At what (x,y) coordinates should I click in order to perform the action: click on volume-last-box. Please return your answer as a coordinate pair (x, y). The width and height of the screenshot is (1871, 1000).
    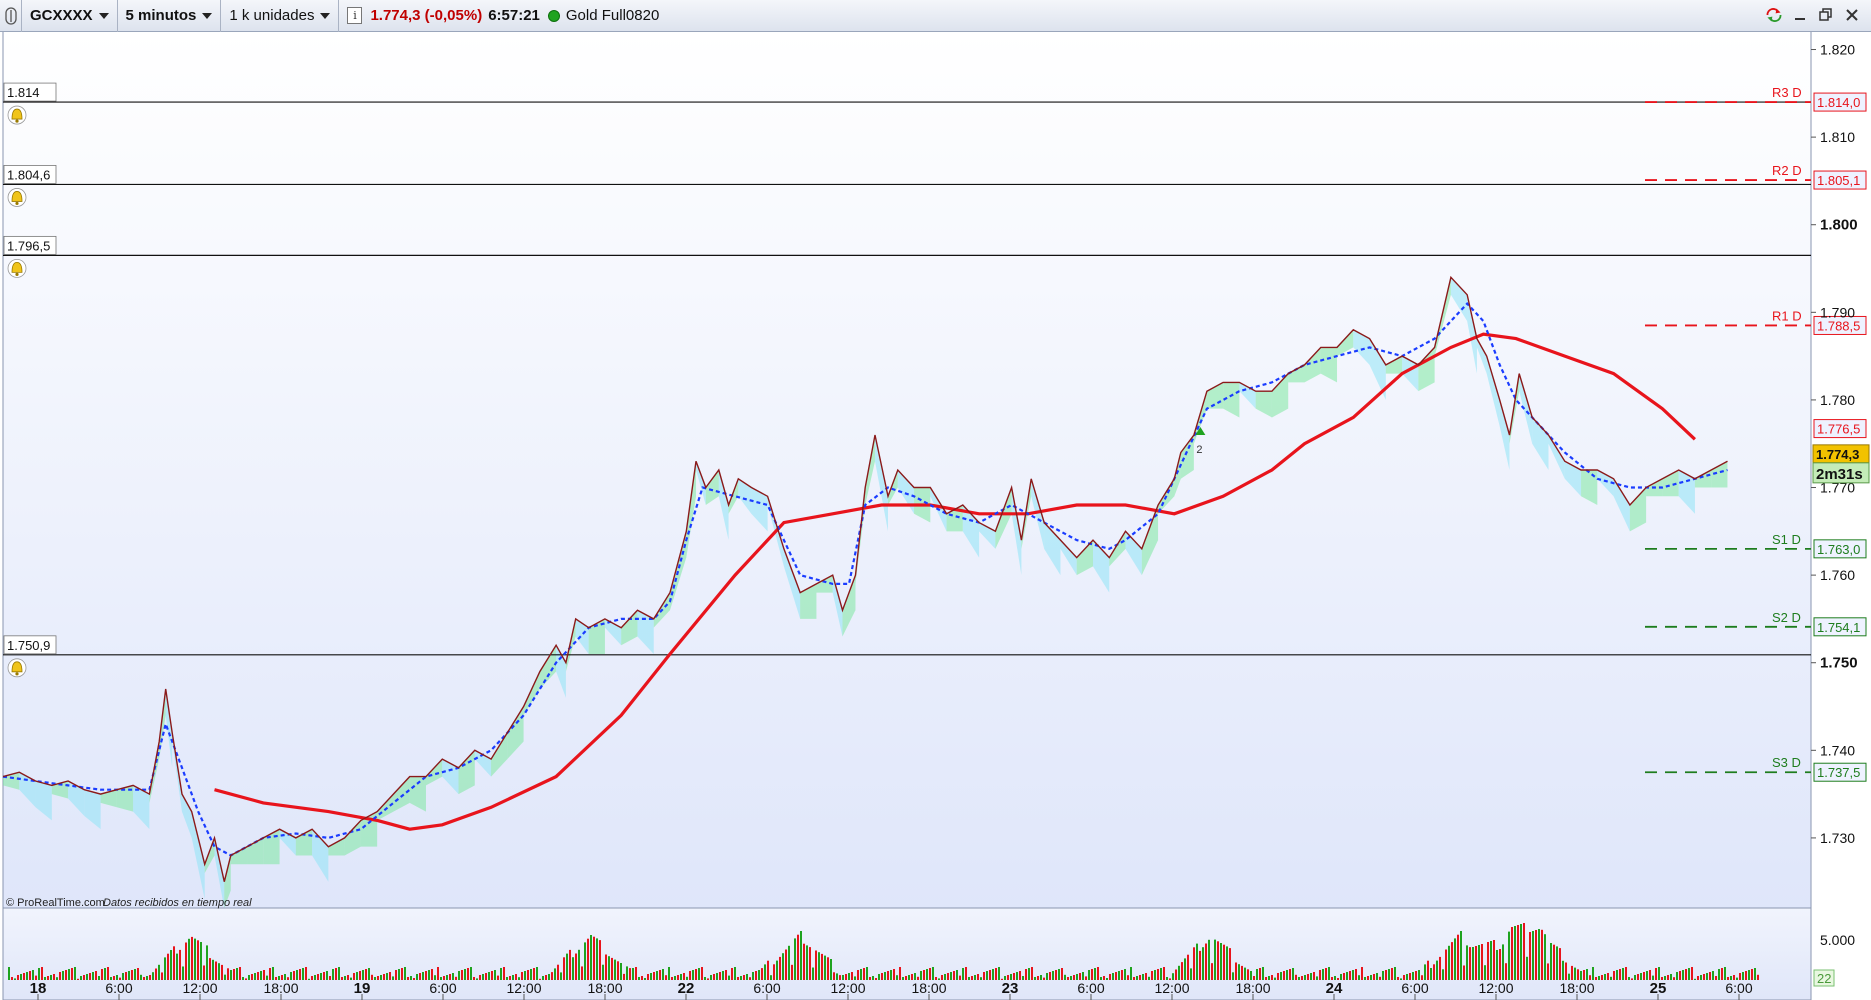
    Looking at the image, I should click on (1824, 978).